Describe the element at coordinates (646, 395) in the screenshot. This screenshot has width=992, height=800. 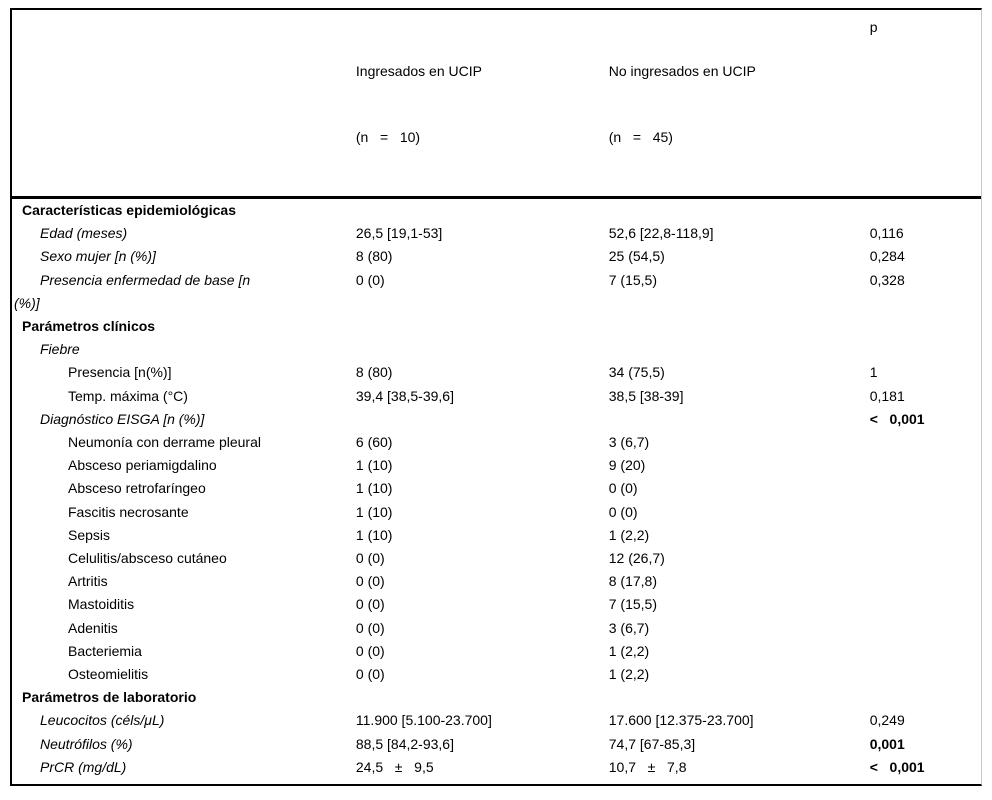
I see `value-no-ucip-cell: 38,5 [38-39]` at that location.